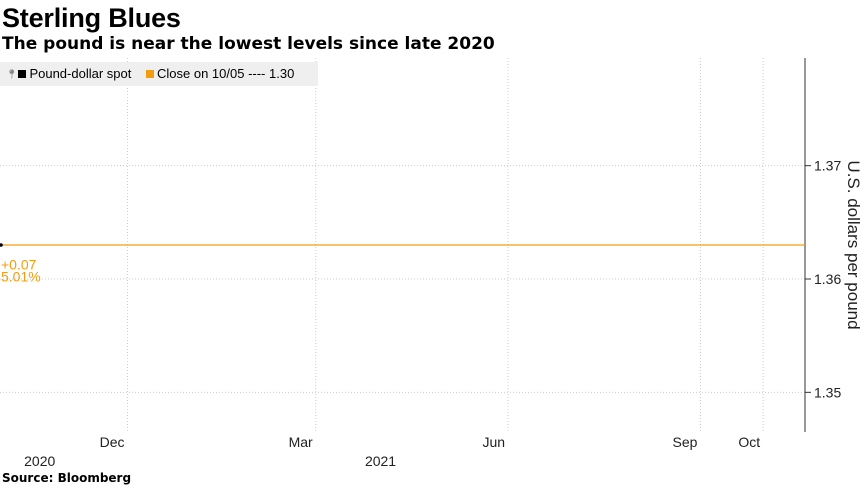 This screenshot has height=488, width=867. Describe the element at coordinates (112, 442) in the screenshot. I see `x-tick-label: Dec` at that location.